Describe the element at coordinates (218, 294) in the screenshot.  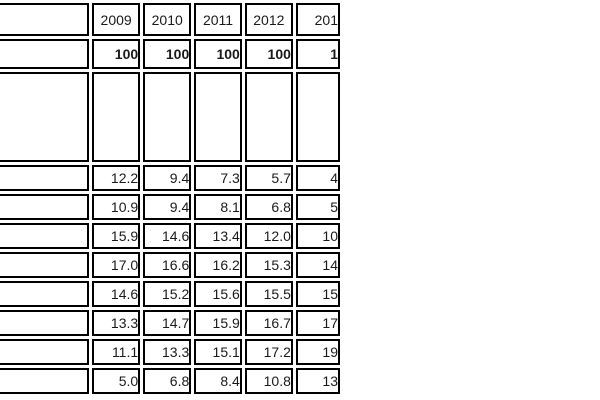
I see `value-cell: 15.6` at that location.